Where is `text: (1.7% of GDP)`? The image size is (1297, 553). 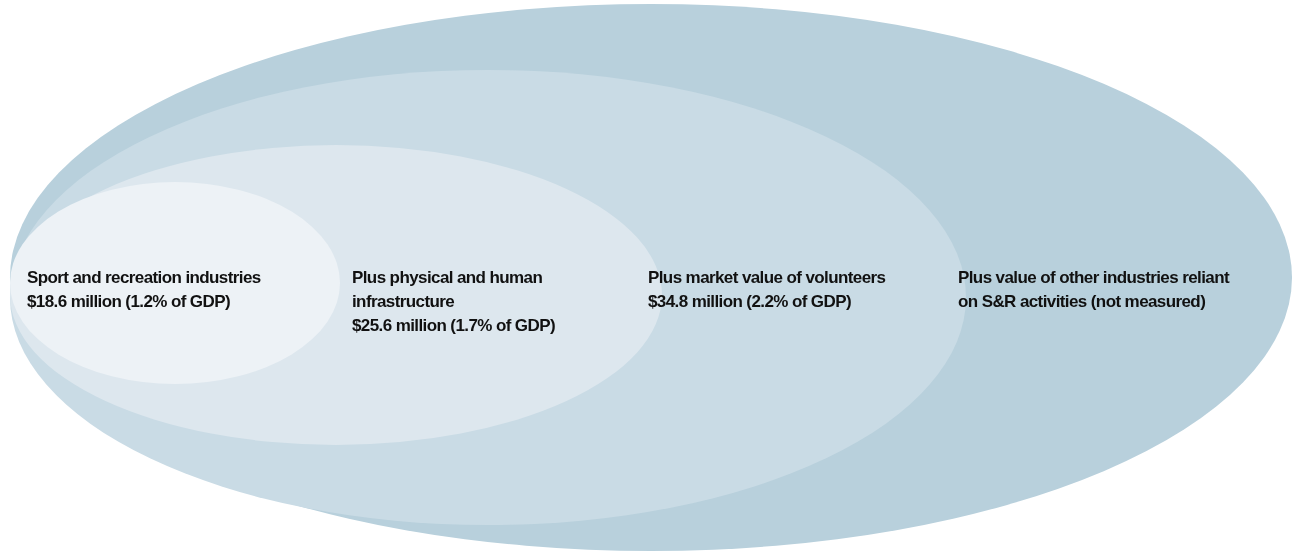 text: (1.7% of GDP) is located at coordinates (502, 325).